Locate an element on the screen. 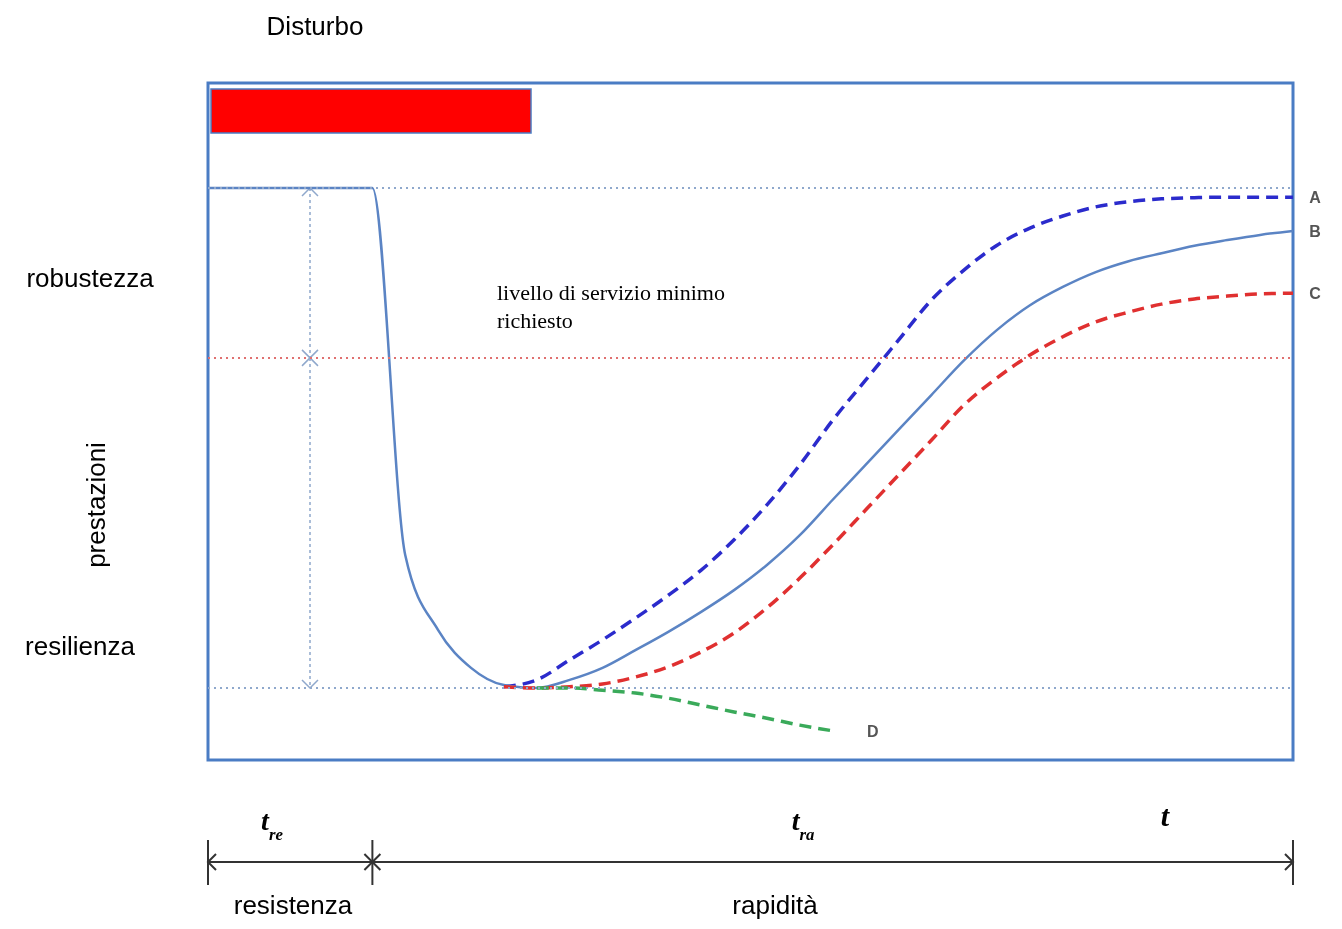  text: robustezza is located at coordinates (90, 278).